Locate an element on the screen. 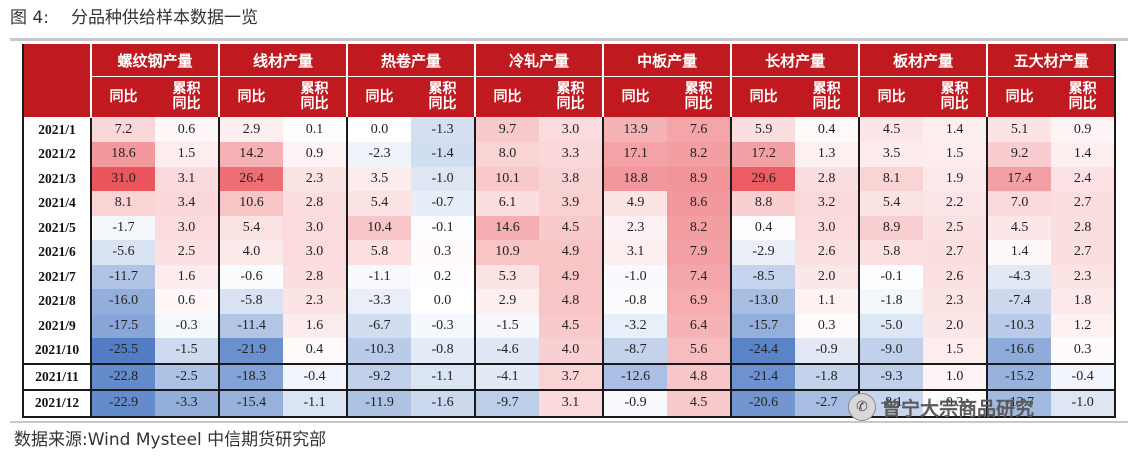 This screenshot has width=1148, height=462. cell-cumulative-yoy: 0.0 is located at coordinates (443, 301).